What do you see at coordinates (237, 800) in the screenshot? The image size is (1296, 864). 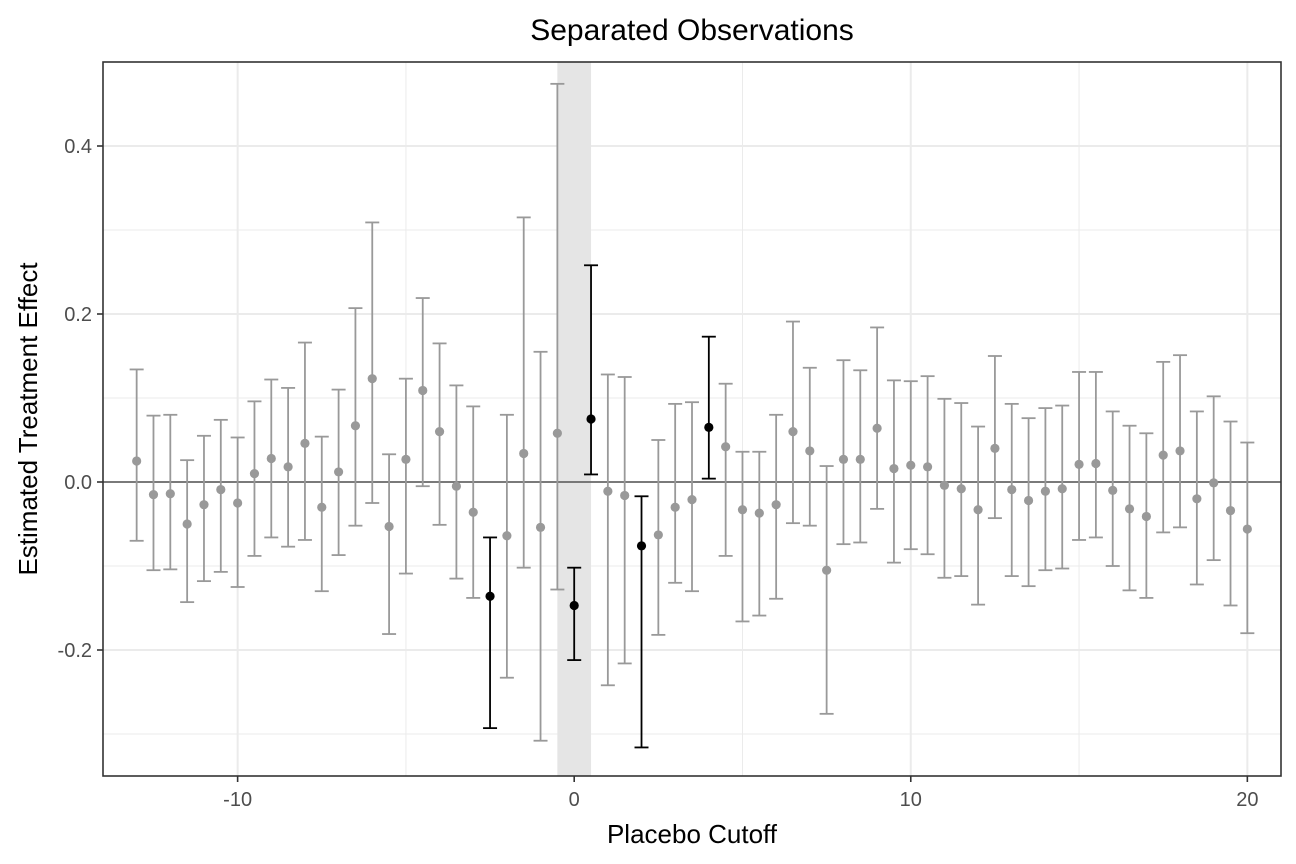 I see `x-tick-label: -10` at bounding box center [237, 800].